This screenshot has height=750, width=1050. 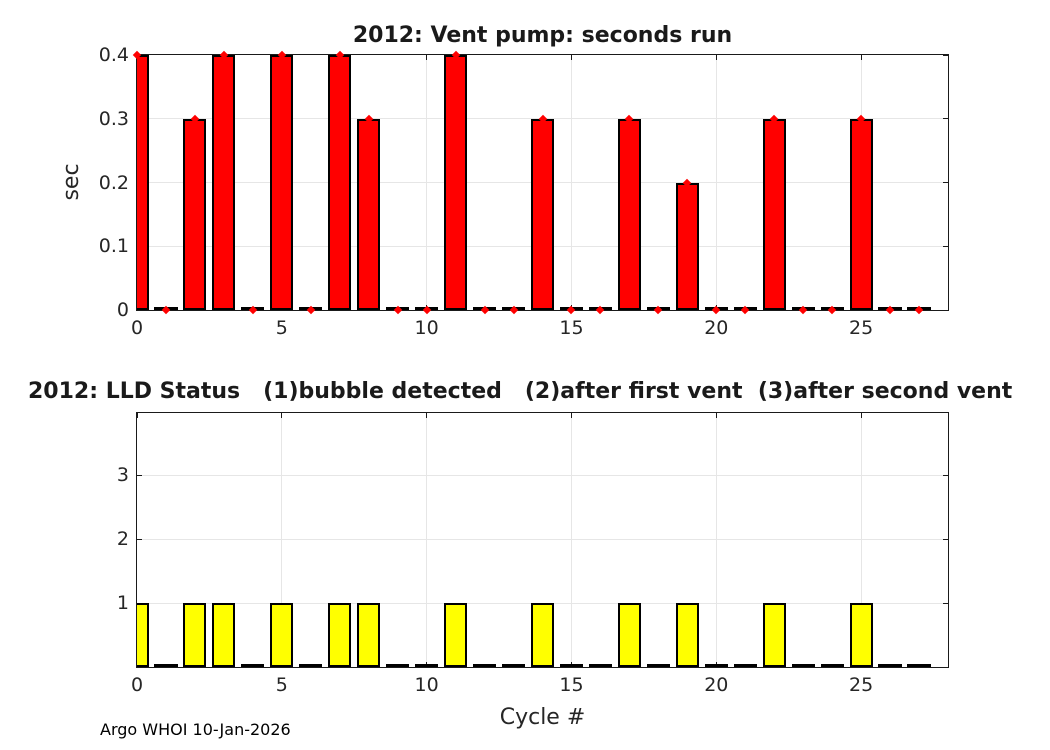 I want to click on y-tick-label: 0.2, so click(x=113, y=182).